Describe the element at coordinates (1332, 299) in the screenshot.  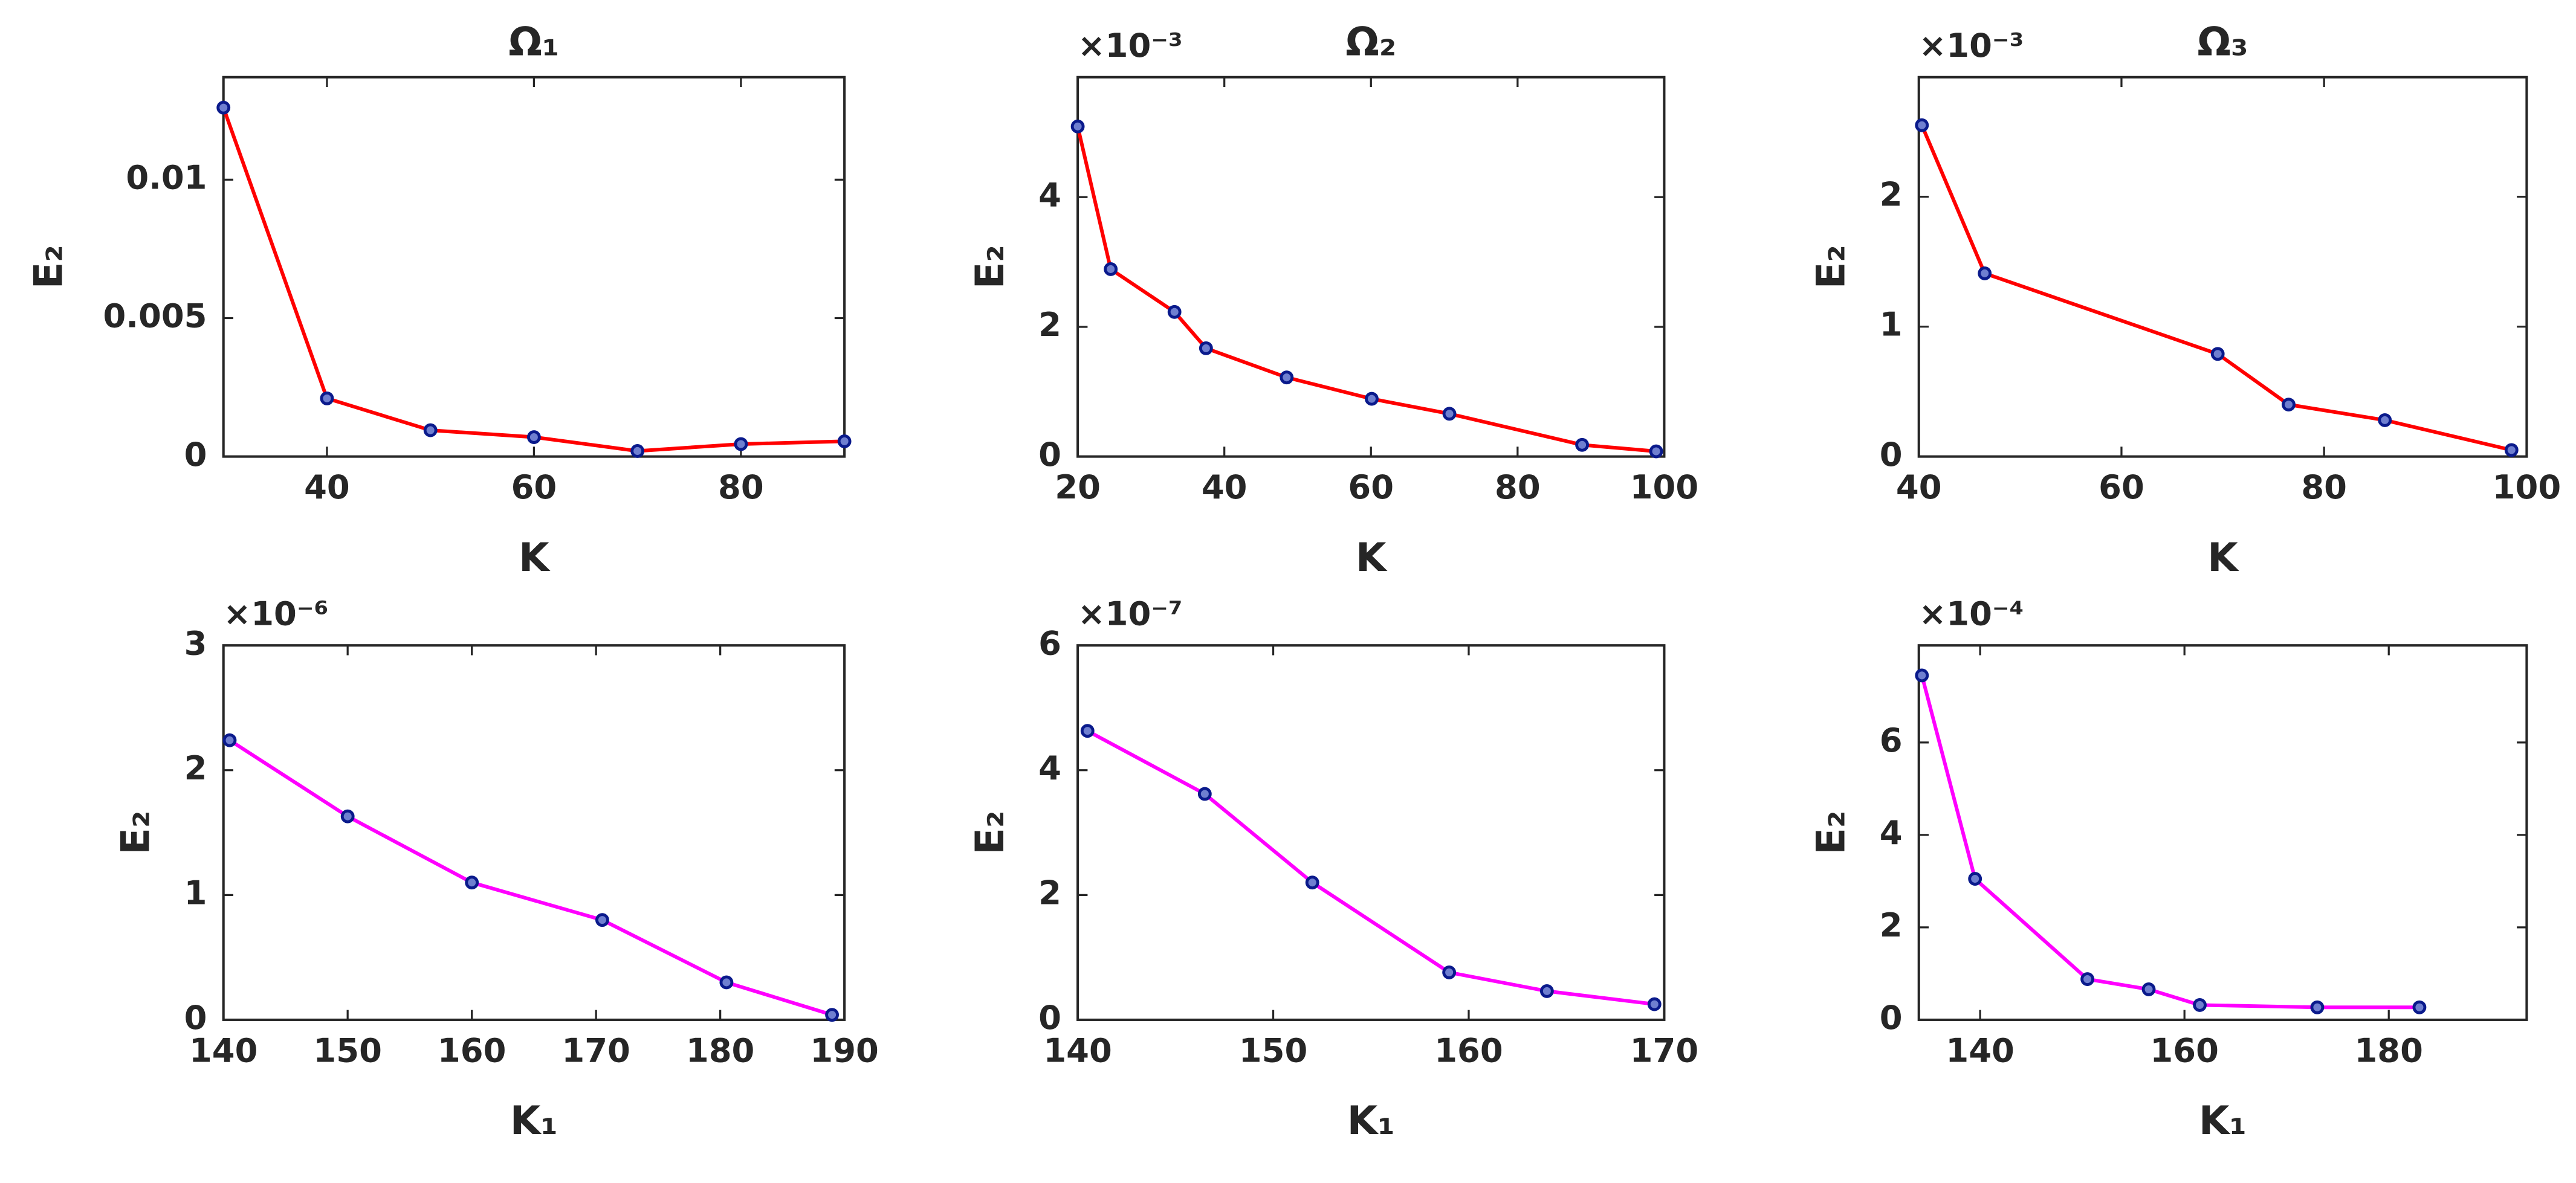
I see `subplot: 20 40 60 80 100 0 2 4 Ω₂ ×10⁻³ K E₂` at that location.